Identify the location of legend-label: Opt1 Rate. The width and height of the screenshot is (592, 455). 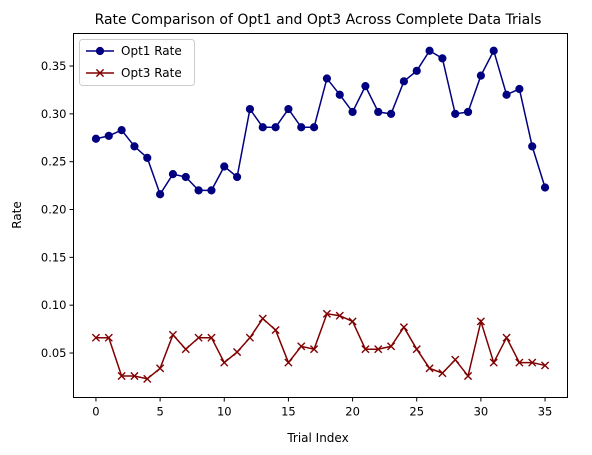
(151, 51).